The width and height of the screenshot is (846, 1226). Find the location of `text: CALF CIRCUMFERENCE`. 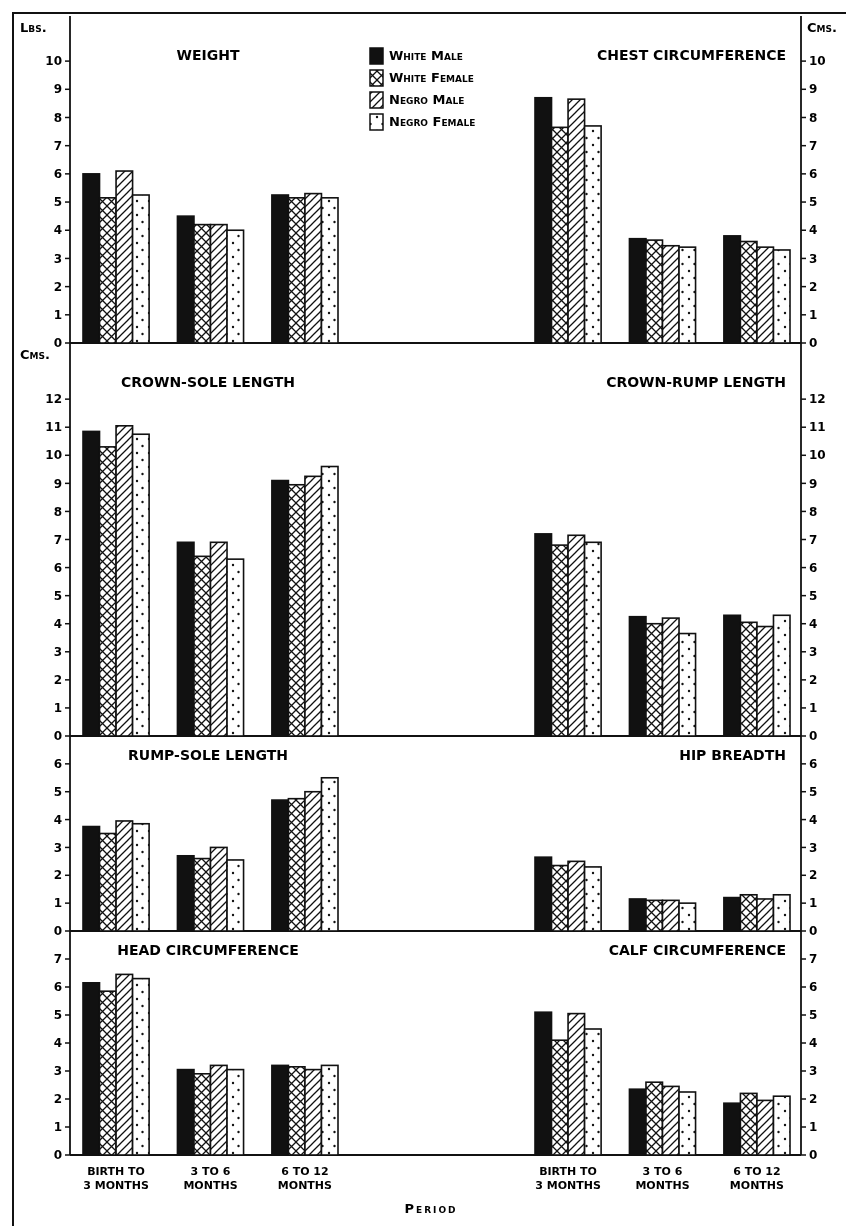

text: CALF CIRCUMFERENCE is located at coordinates (697, 950).